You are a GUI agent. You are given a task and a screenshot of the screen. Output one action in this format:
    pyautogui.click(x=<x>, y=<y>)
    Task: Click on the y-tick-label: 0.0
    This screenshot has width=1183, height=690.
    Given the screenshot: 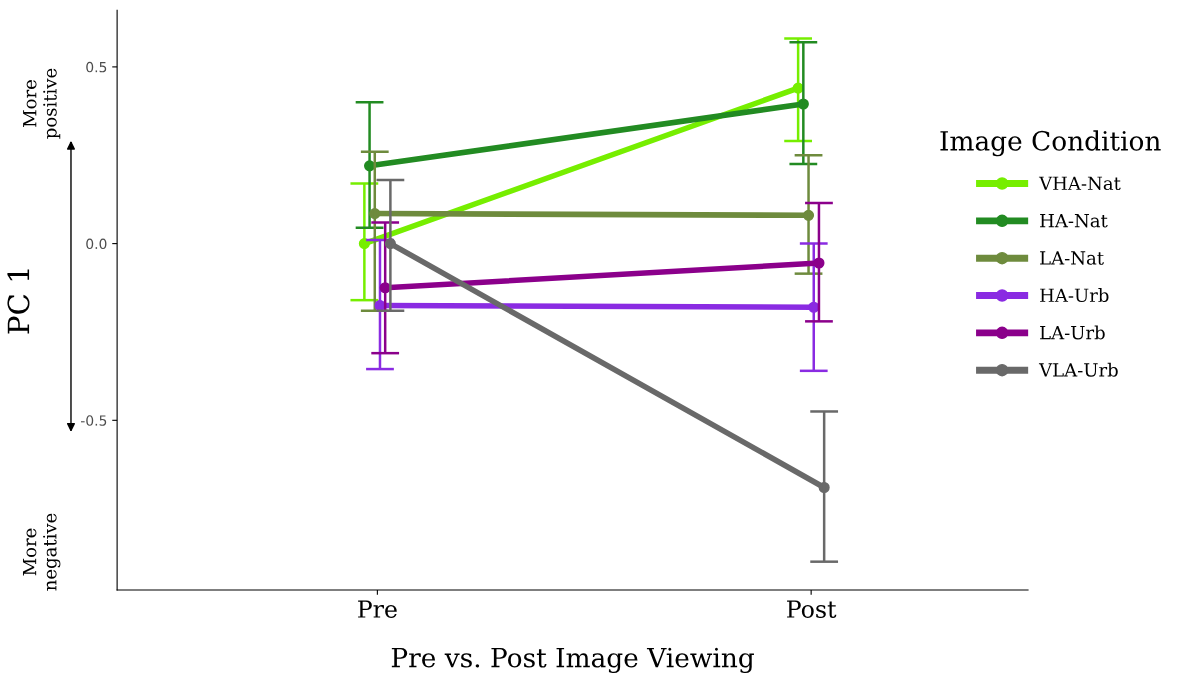 What is the action you would take?
    pyautogui.click(x=96, y=244)
    